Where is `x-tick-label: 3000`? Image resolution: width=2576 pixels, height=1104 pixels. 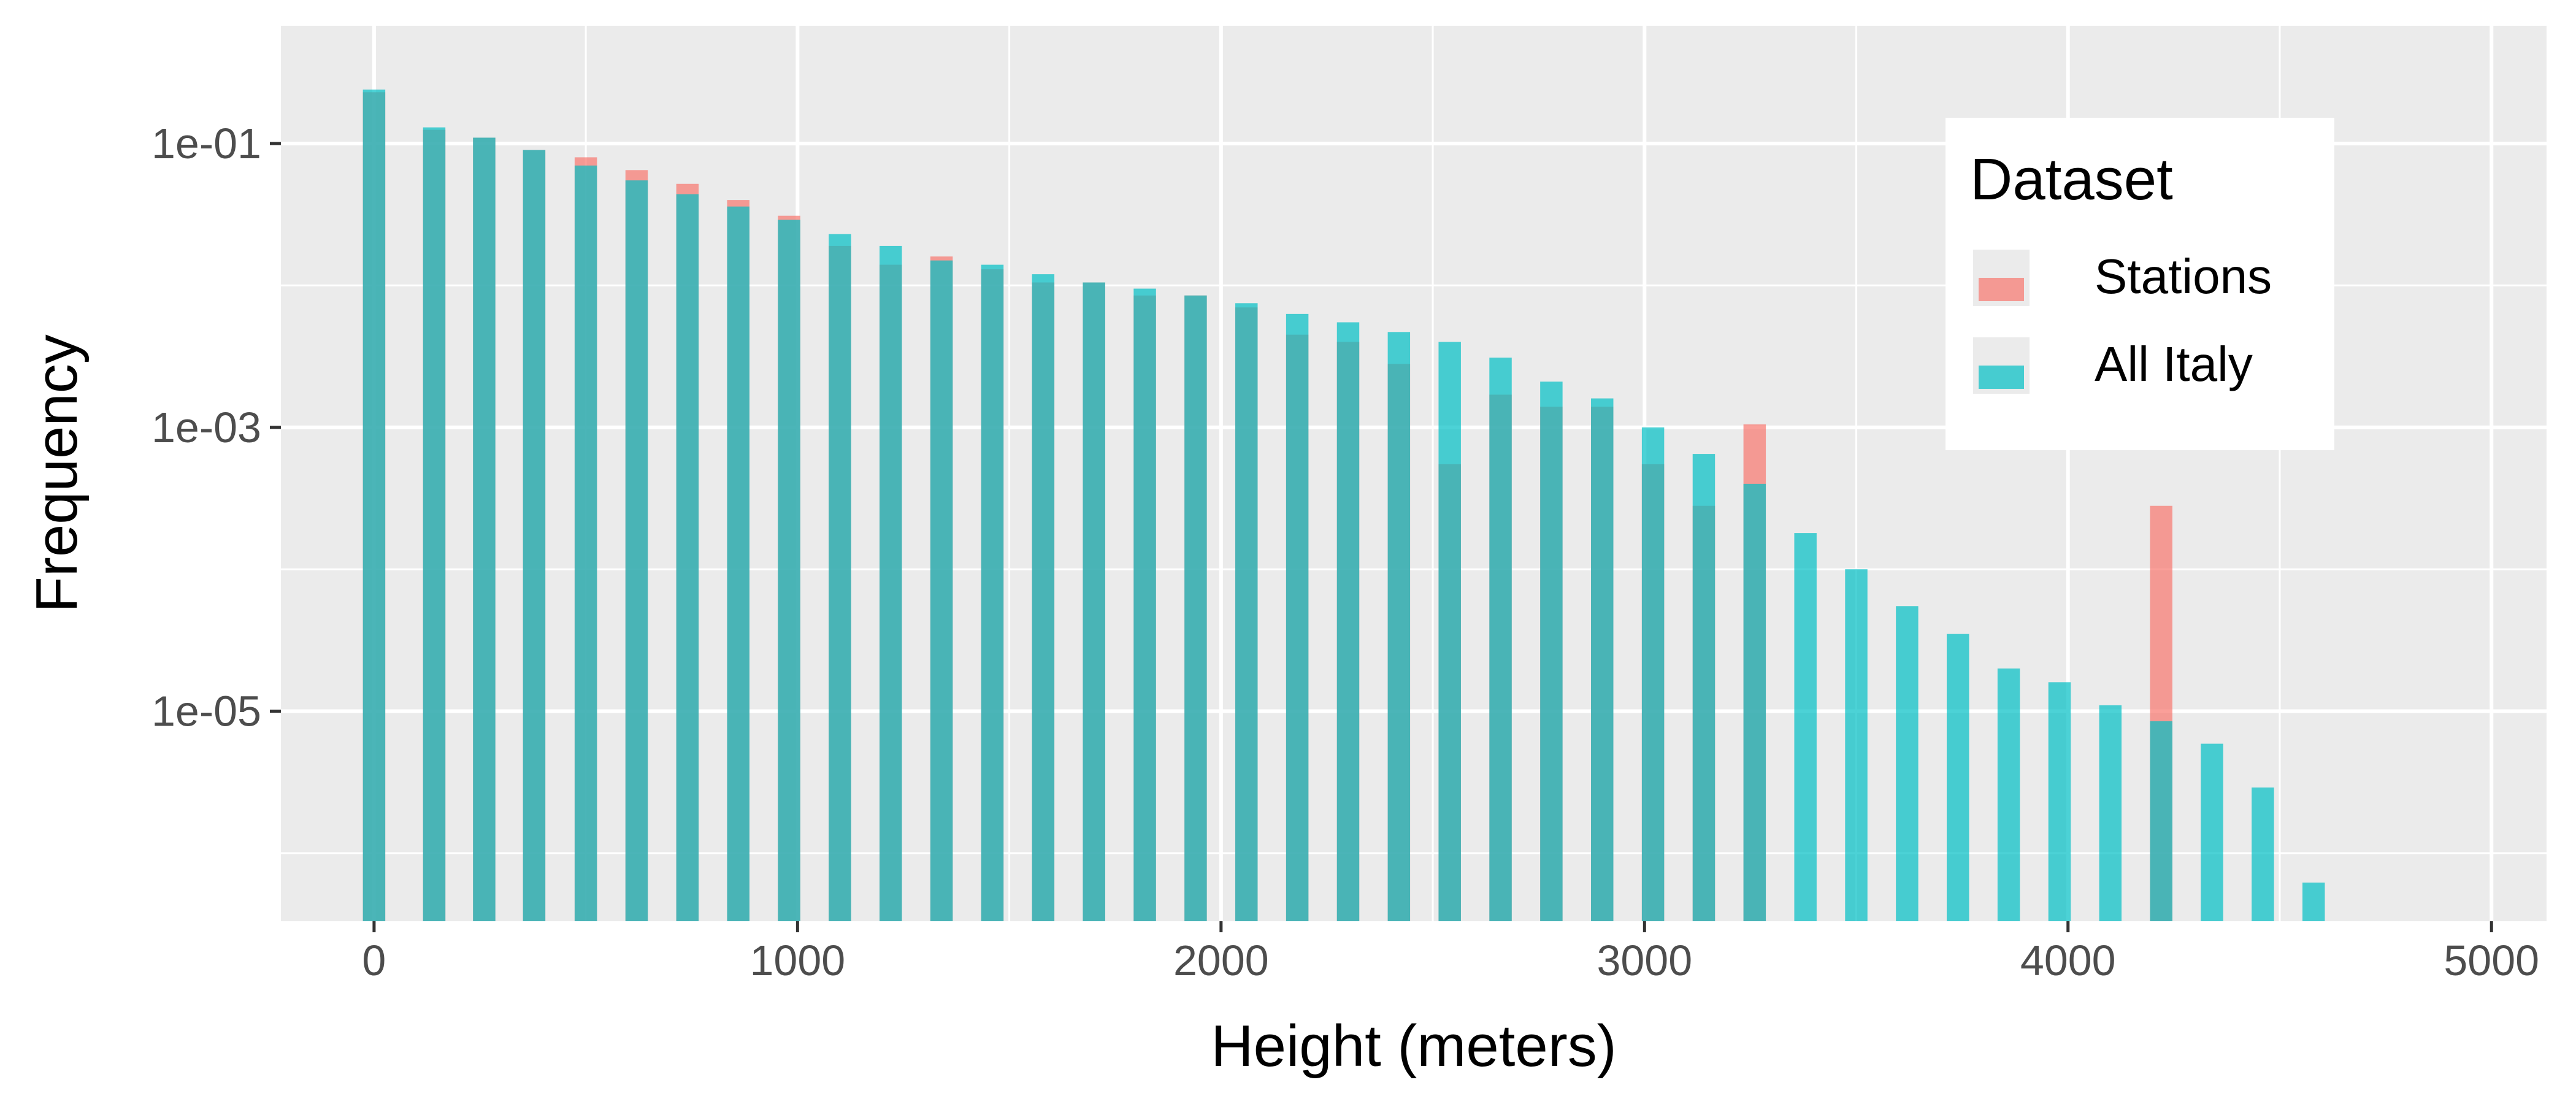
x-tick-label: 3000 is located at coordinates (1644, 960).